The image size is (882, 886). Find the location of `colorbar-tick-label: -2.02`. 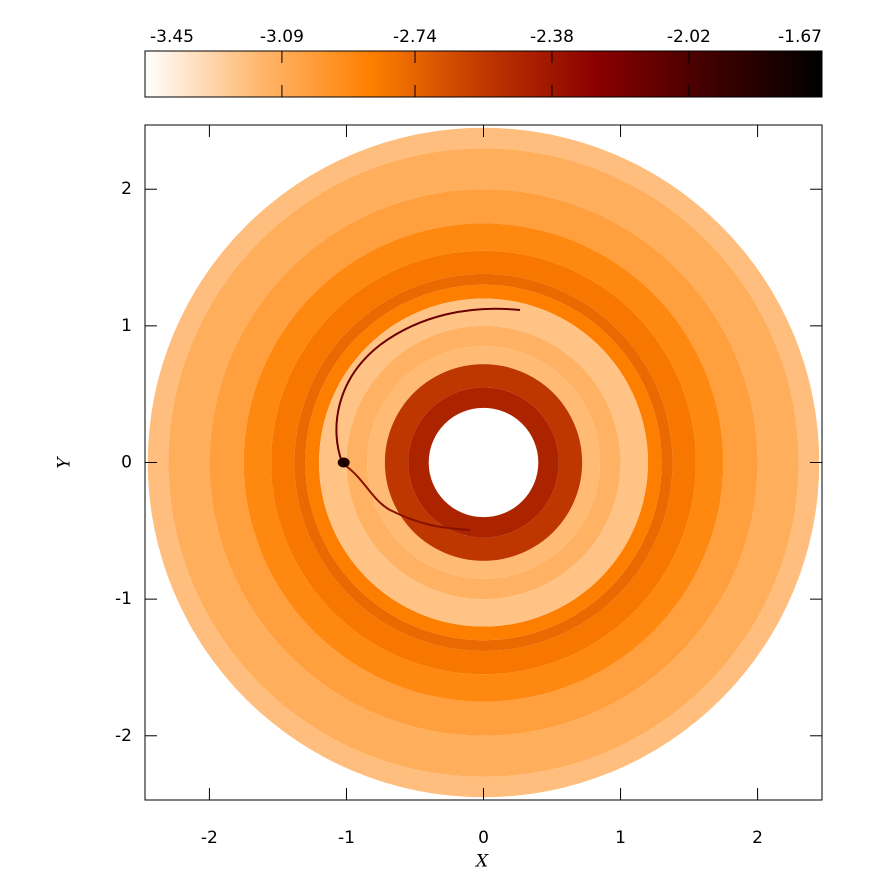

colorbar-tick-label: -2.02 is located at coordinates (689, 37).